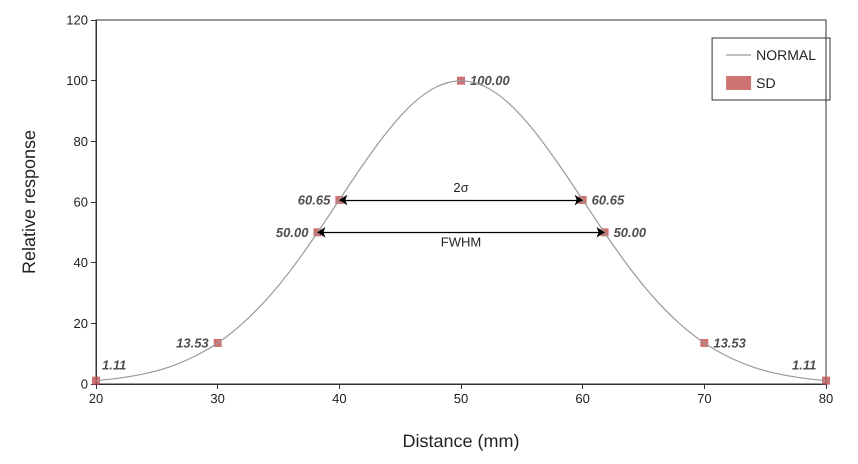 This screenshot has height=464, width=858. I want to click on x-tick-label: 30, so click(217, 398).